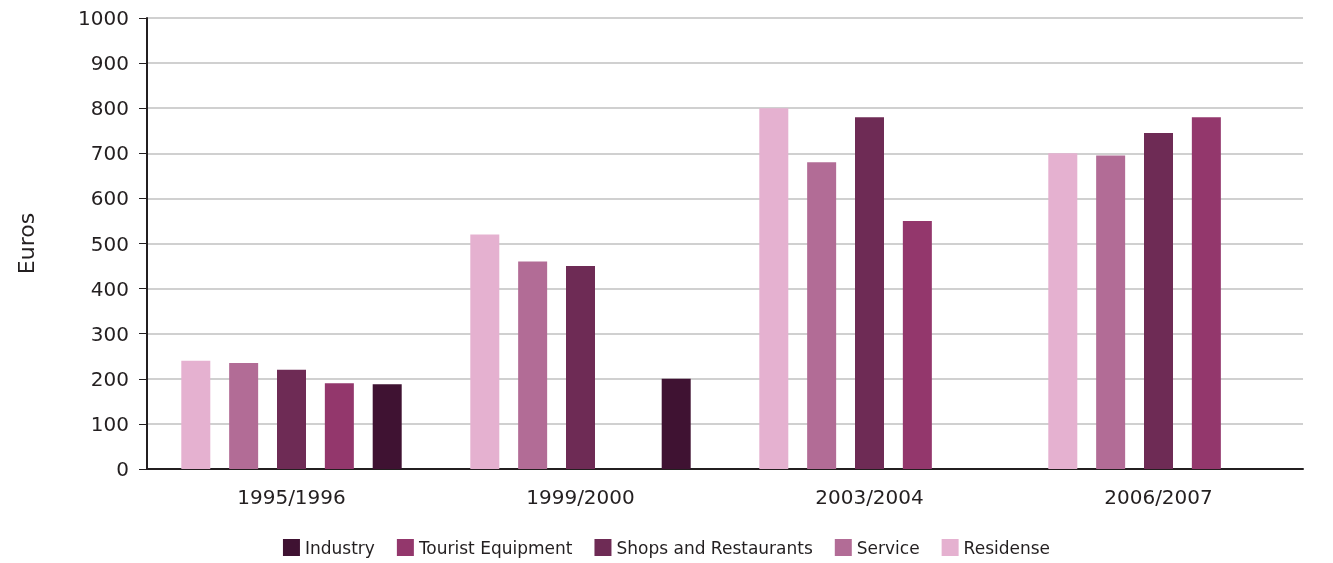  I want to click on legend-label: Shops and Restaurants, so click(714, 547).